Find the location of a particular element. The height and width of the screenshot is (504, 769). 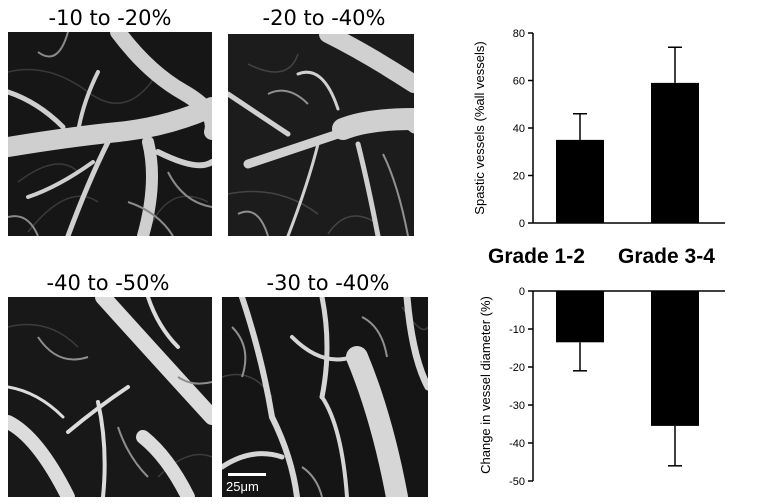

scale-bar-label: 25μm is located at coordinates (242, 486).